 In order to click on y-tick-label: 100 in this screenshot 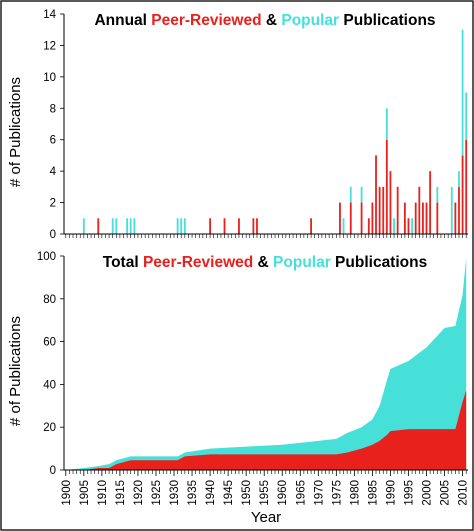, I will do `click(46, 257)`.